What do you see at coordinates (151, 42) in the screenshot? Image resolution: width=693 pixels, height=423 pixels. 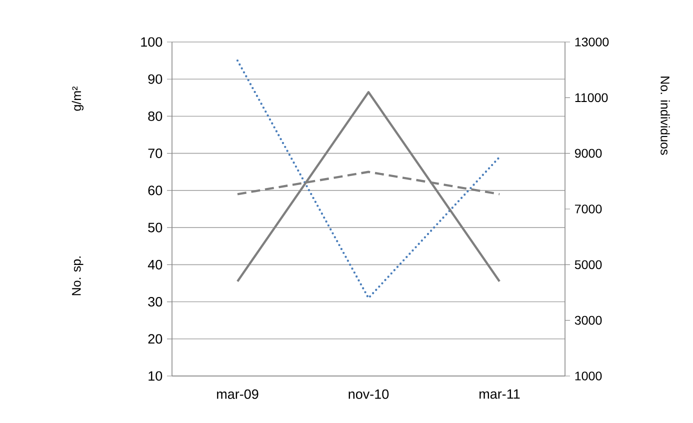 I see `y-tick-label: 100` at bounding box center [151, 42].